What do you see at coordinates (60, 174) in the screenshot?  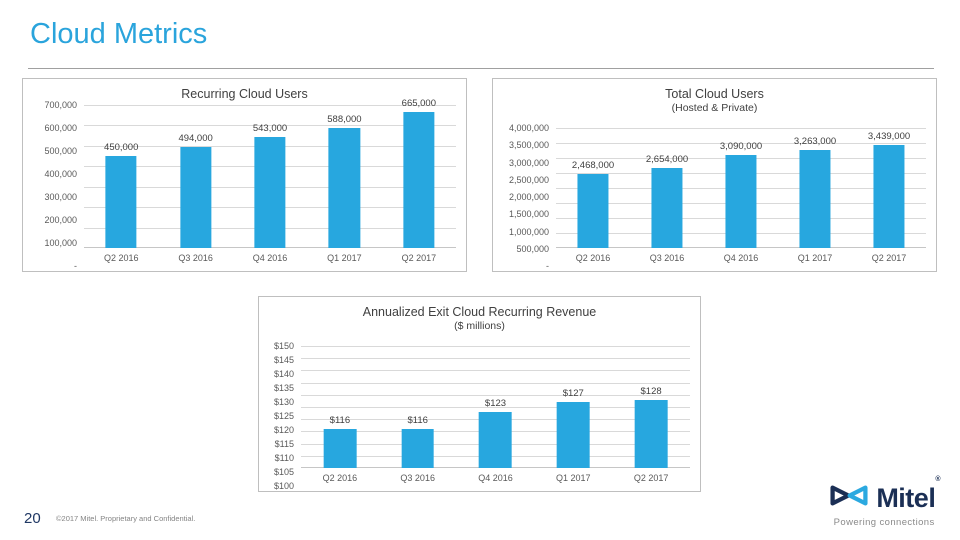 I see `y-tick-label: 400,000` at bounding box center [60, 174].